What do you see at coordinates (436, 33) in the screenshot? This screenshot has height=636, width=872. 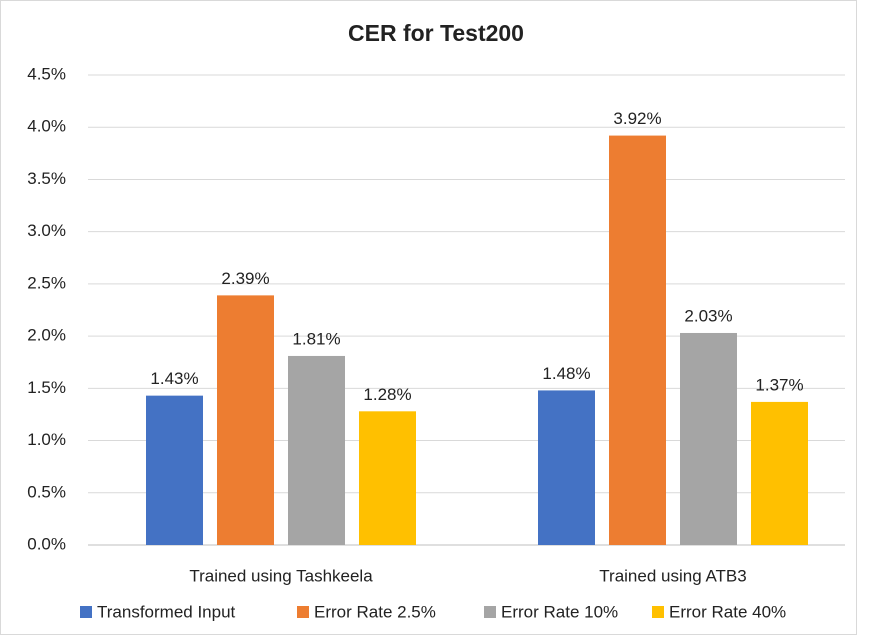 I see `chart-title: CER for Test200` at bounding box center [436, 33].